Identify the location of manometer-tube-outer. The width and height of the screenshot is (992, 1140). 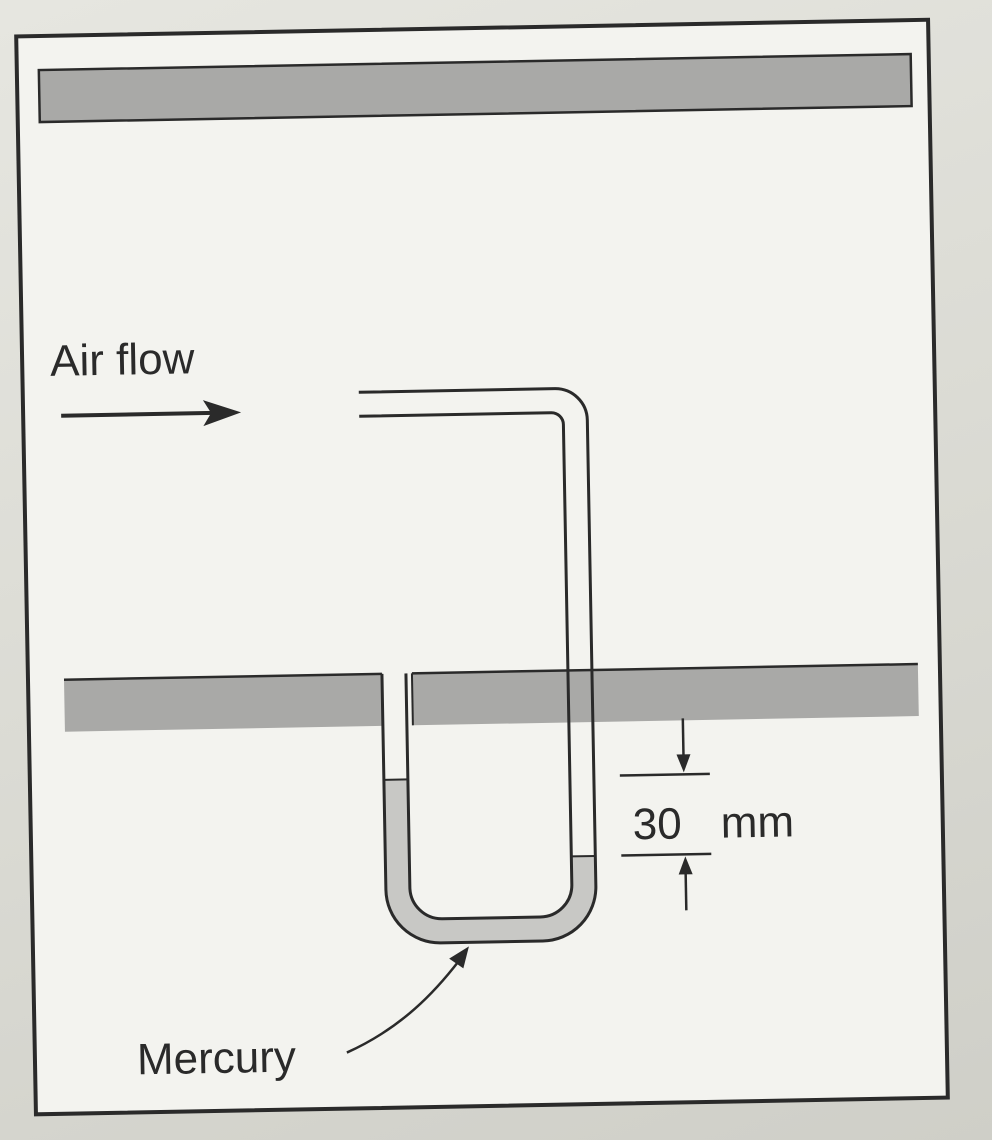
(478, 666).